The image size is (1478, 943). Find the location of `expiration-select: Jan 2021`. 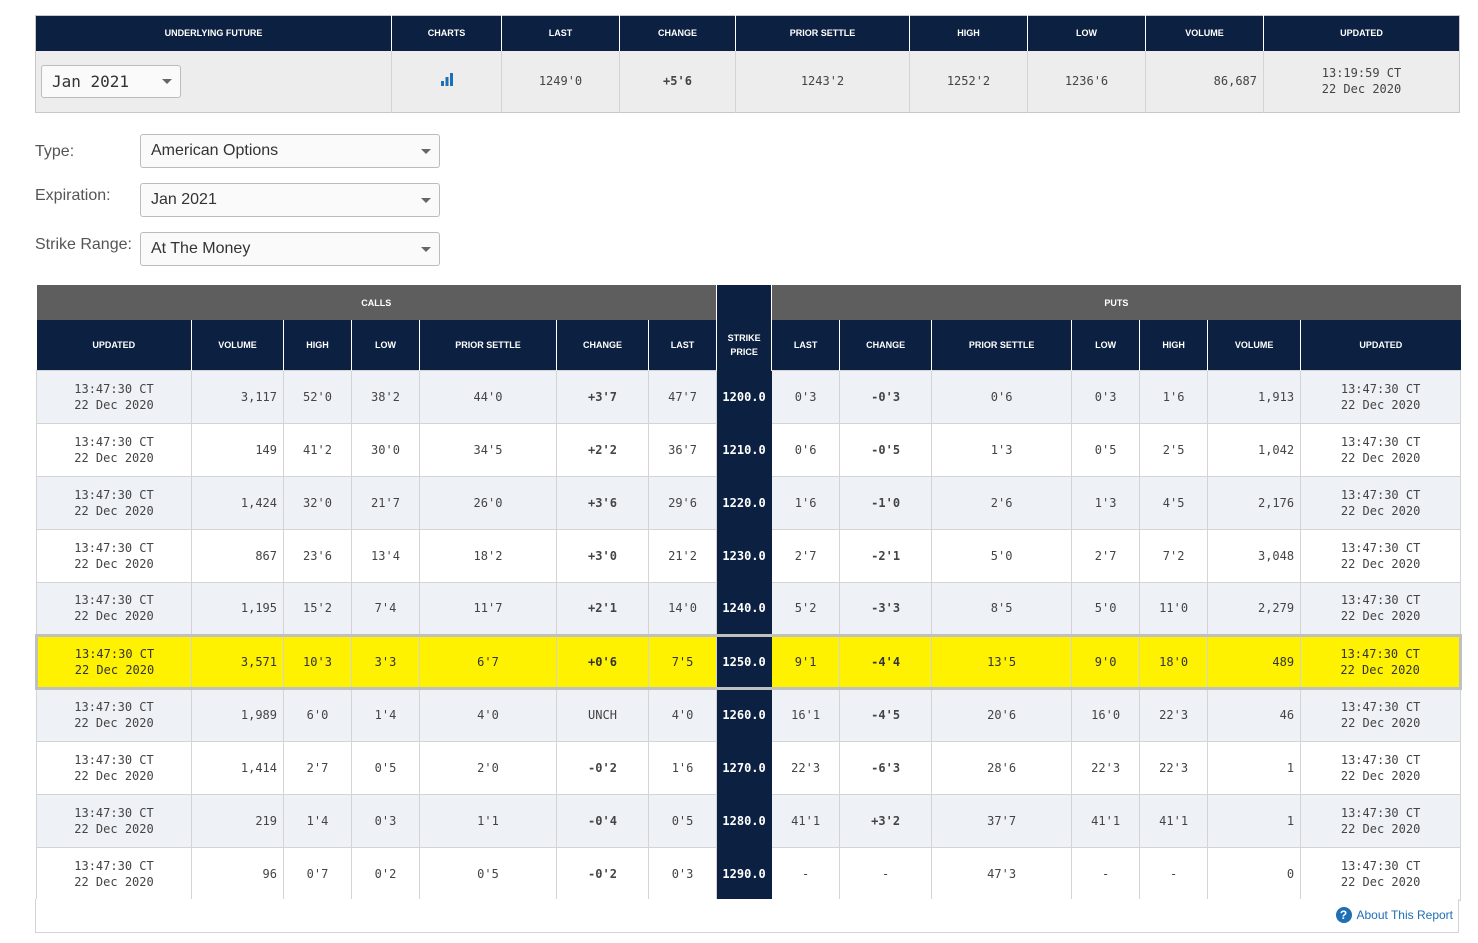

expiration-select: Jan 2021 is located at coordinates (290, 200).